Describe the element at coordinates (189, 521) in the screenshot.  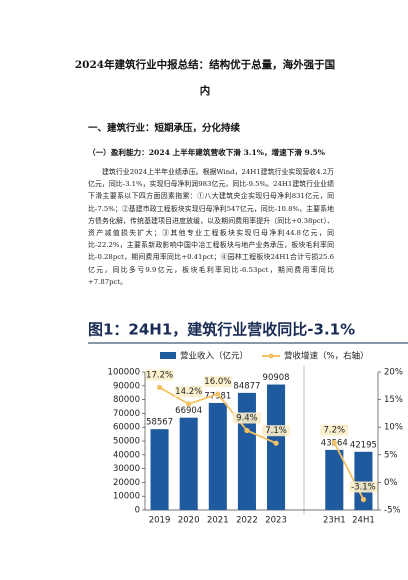
I see `x-tick-label: 2020` at that location.